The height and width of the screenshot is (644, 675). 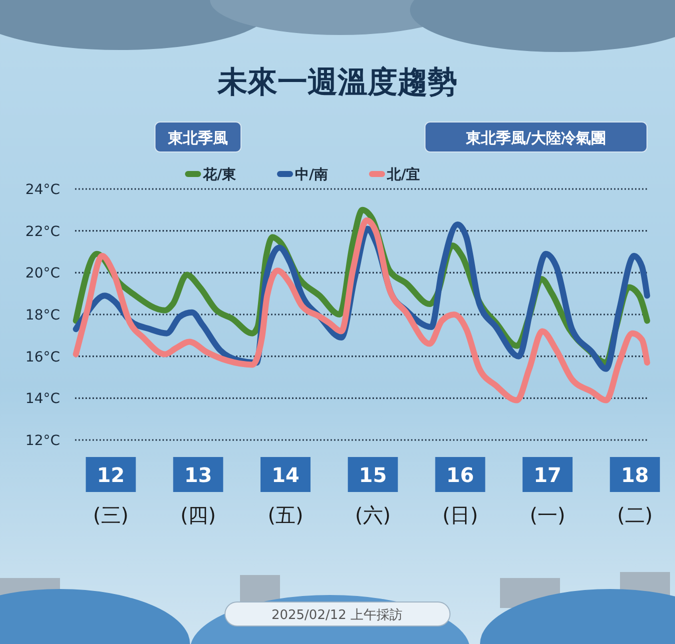 What do you see at coordinates (42, 357) in the screenshot?
I see `y-tick-label: 16°C` at bounding box center [42, 357].